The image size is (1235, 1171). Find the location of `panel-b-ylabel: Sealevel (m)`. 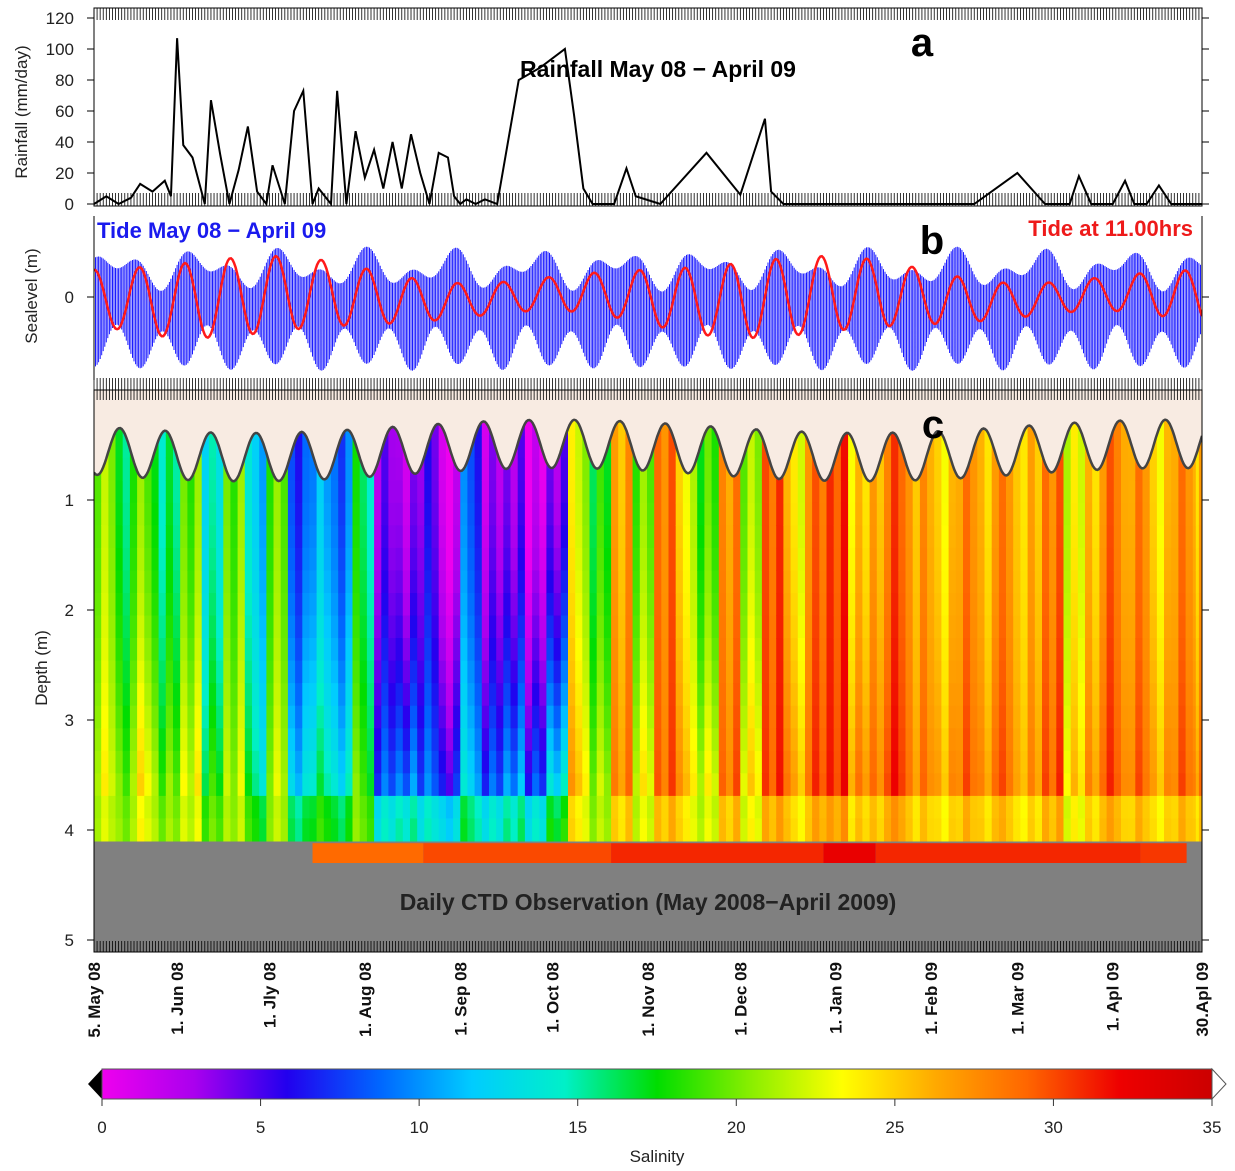

panel-b-ylabel: Sealevel (m) is located at coordinates (31, 295).